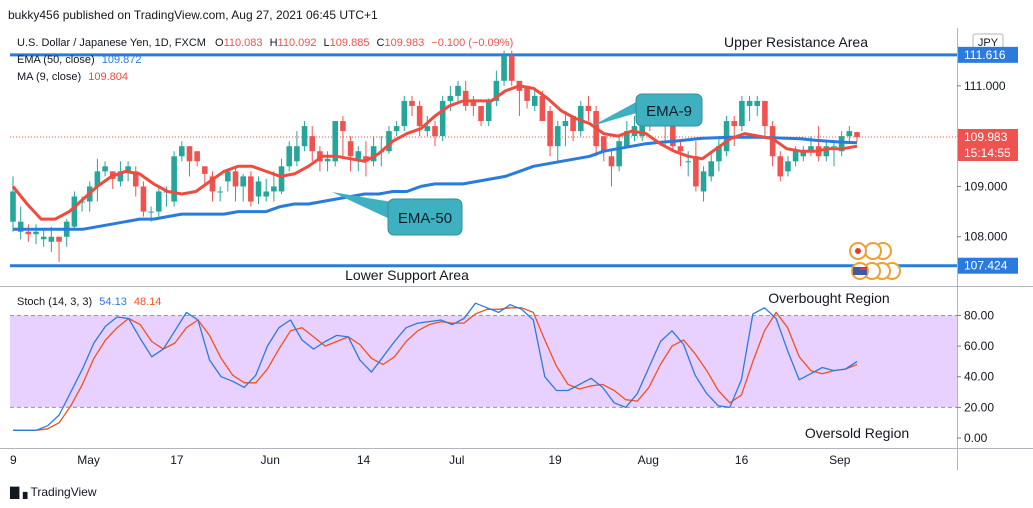 The image size is (1033, 508). What do you see at coordinates (828, 298) in the screenshot?
I see `overbought-label: Overbought Region` at bounding box center [828, 298].